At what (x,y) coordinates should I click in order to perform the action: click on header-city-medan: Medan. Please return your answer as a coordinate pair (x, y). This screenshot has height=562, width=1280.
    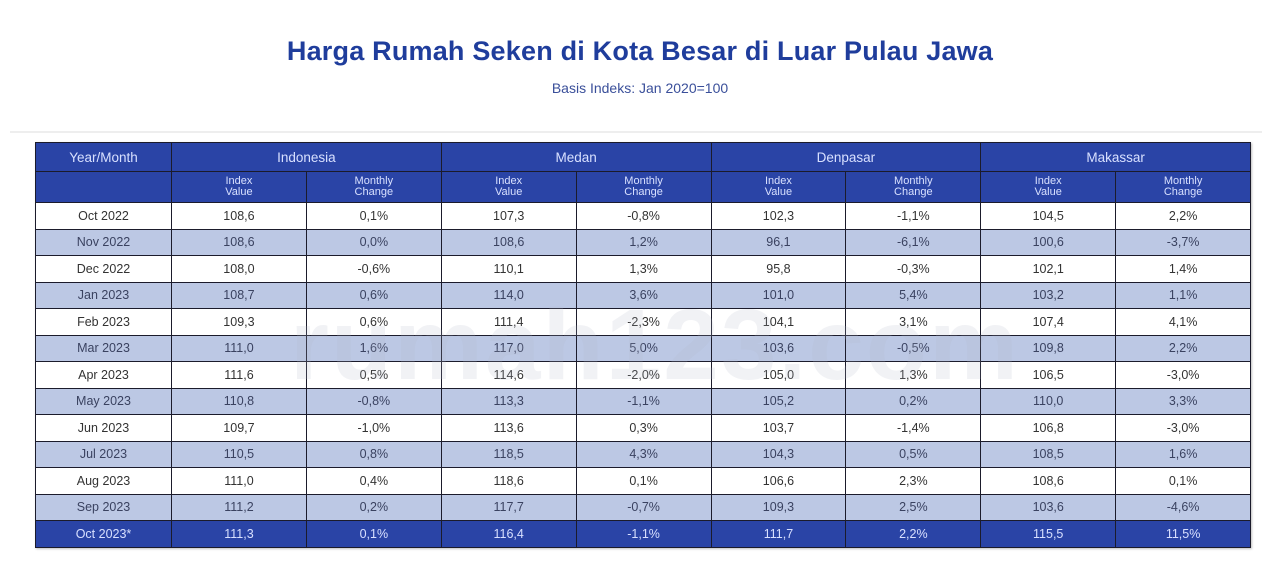
    Looking at the image, I should click on (576, 157).